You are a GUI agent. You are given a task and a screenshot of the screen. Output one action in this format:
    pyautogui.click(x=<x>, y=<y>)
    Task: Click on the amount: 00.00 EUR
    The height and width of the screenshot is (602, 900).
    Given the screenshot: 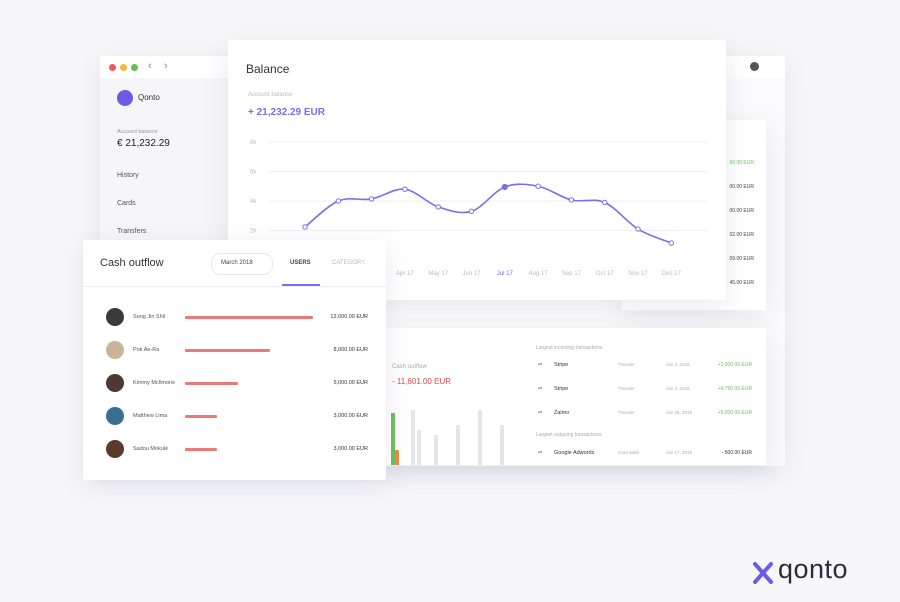 What is the action you would take?
    pyautogui.click(x=741, y=187)
    